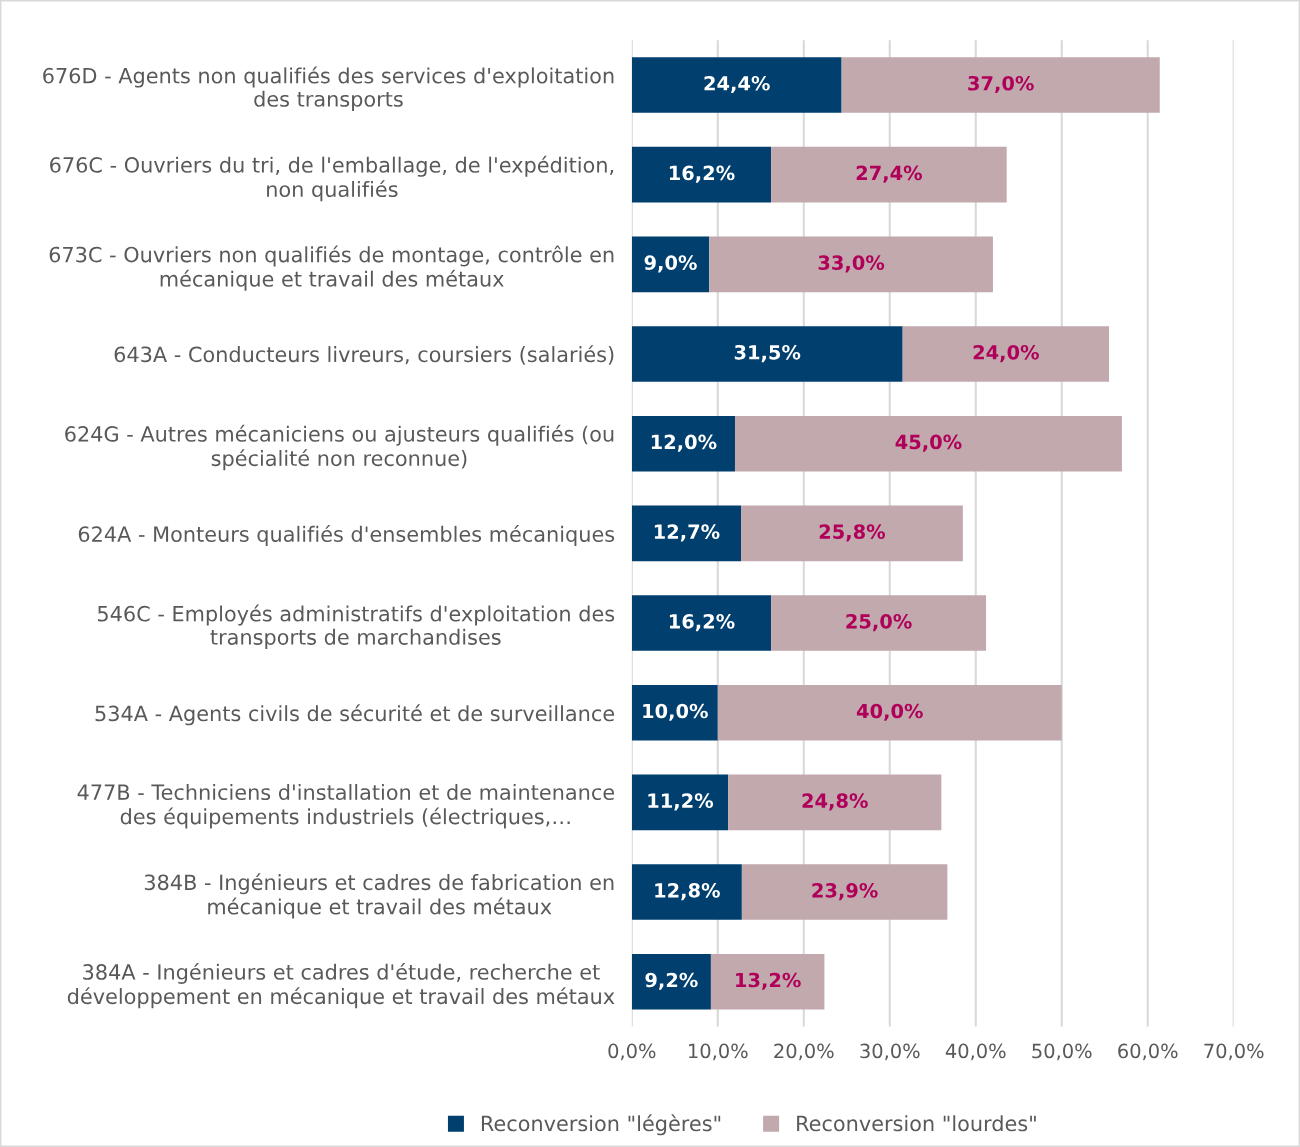  What do you see at coordinates (916, 1123) in the screenshot?
I see `legend-label: Reconversion "lourdes"` at bounding box center [916, 1123].